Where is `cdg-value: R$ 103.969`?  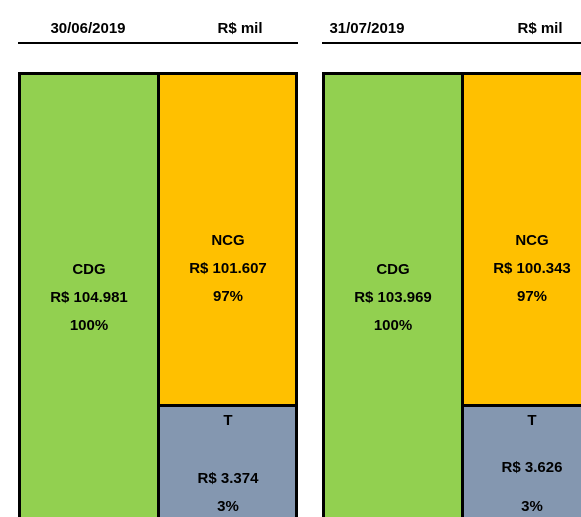 cdg-value: R$ 103.969 is located at coordinates (393, 297).